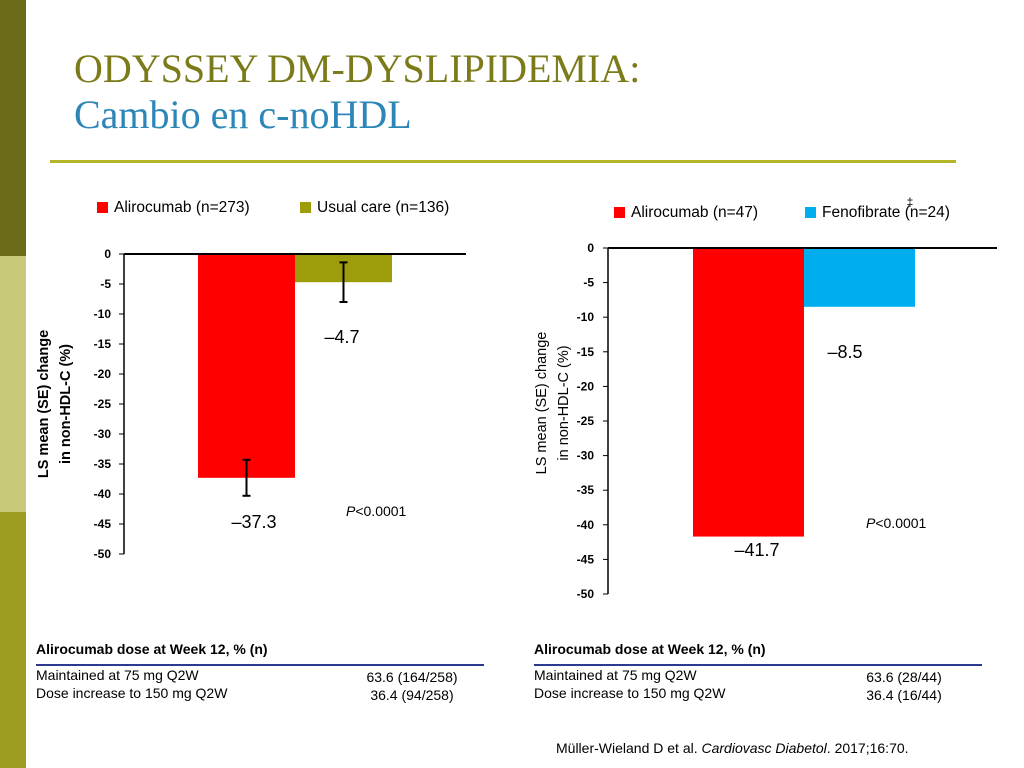  What do you see at coordinates (910, 202) in the screenshot?
I see `significance-marker: ‡` at bounding box center [910, 202].